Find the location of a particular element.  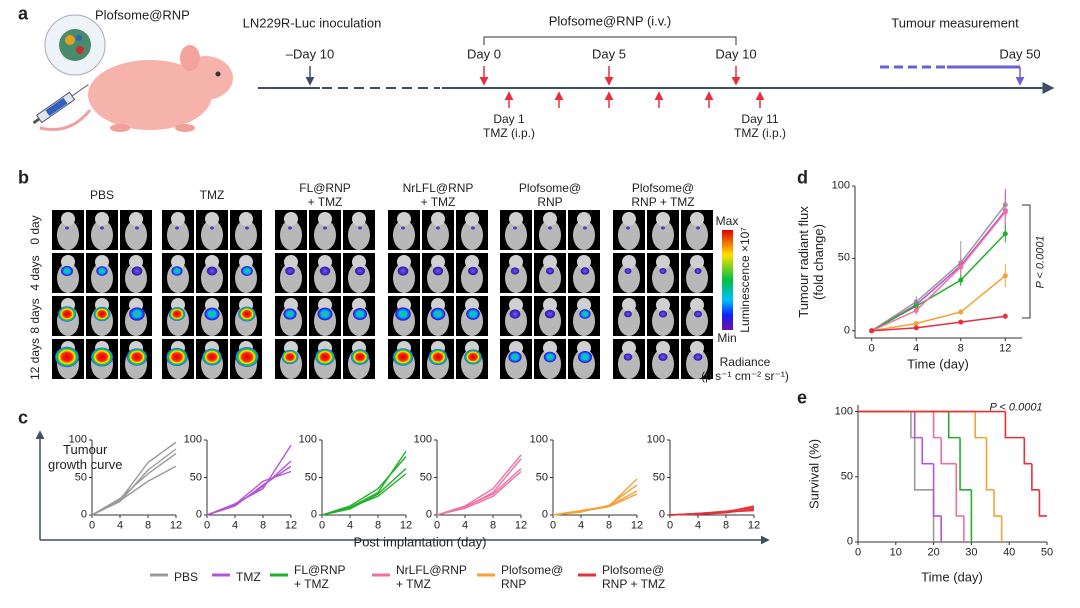

y-axis-label: Tumour growth curve is located at coordinates (85, 457).